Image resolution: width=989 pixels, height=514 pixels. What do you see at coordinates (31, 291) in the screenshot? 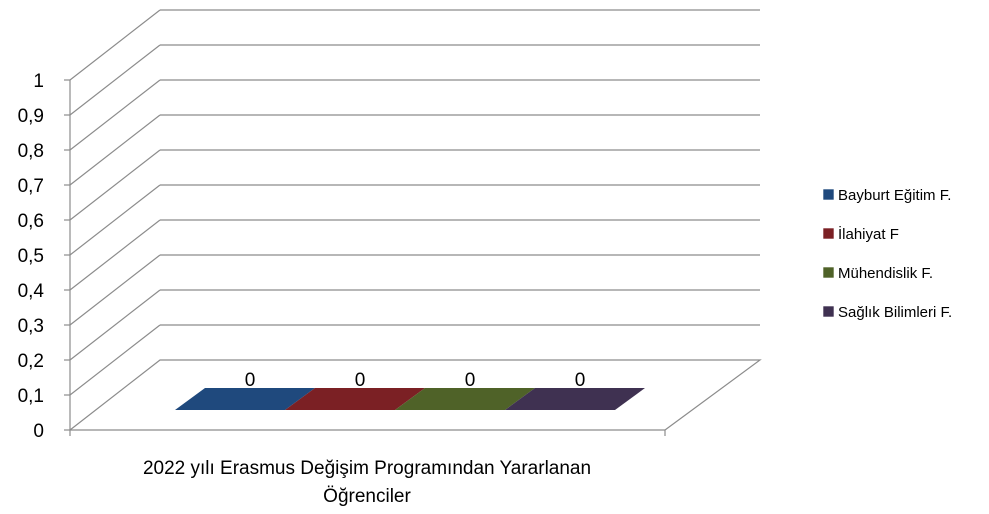
I see `y-tick-label: 0,4` at bounding box center [31, 291].